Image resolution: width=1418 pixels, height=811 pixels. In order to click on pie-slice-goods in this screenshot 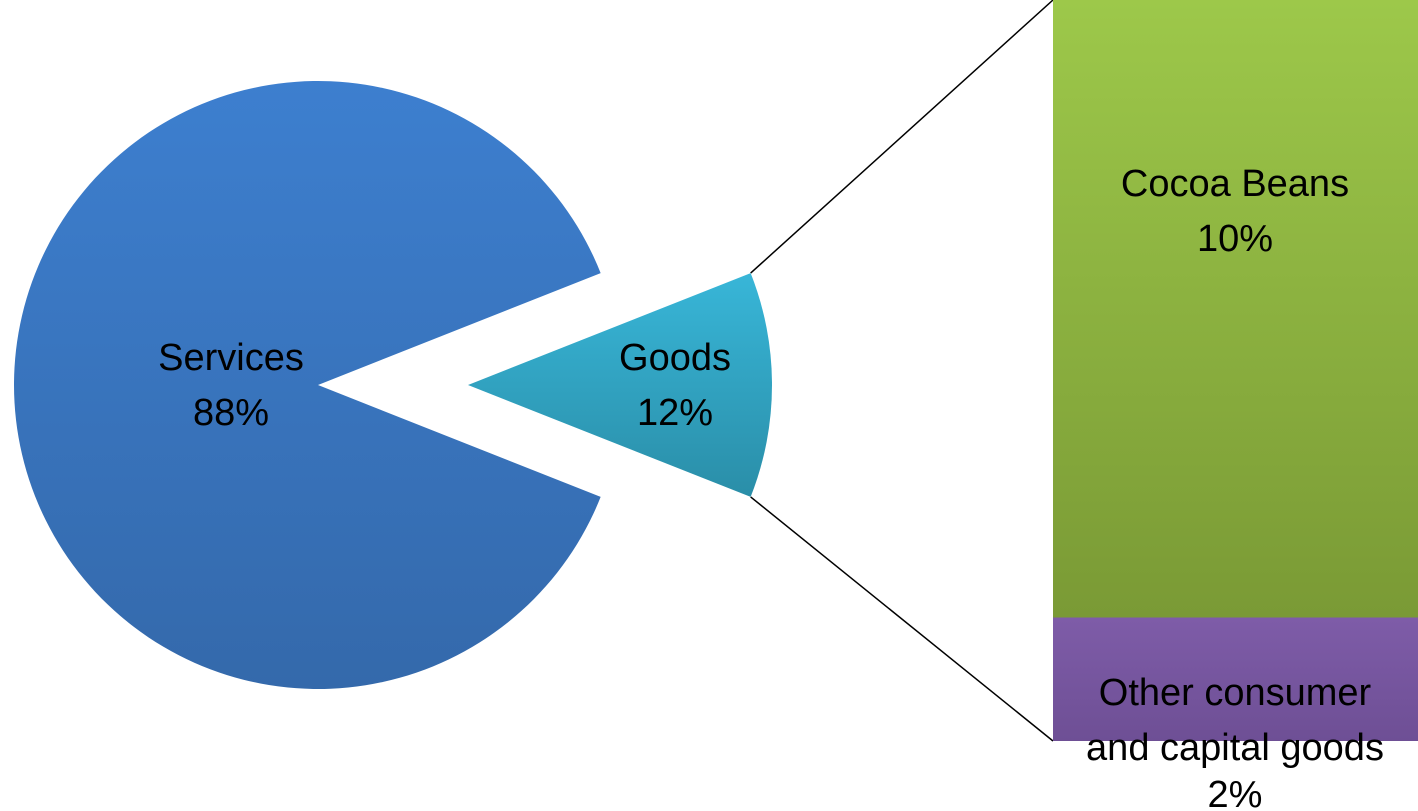, I will do `click(620, 385)`.